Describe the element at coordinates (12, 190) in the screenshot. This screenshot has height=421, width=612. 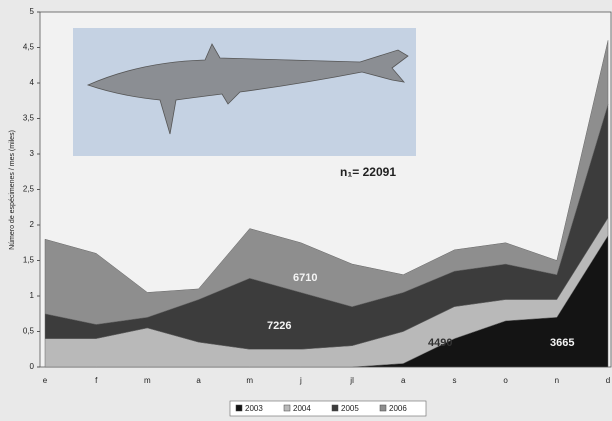
I see `y-axis-label: Número de espécimenes / mes (miles)` at that location.